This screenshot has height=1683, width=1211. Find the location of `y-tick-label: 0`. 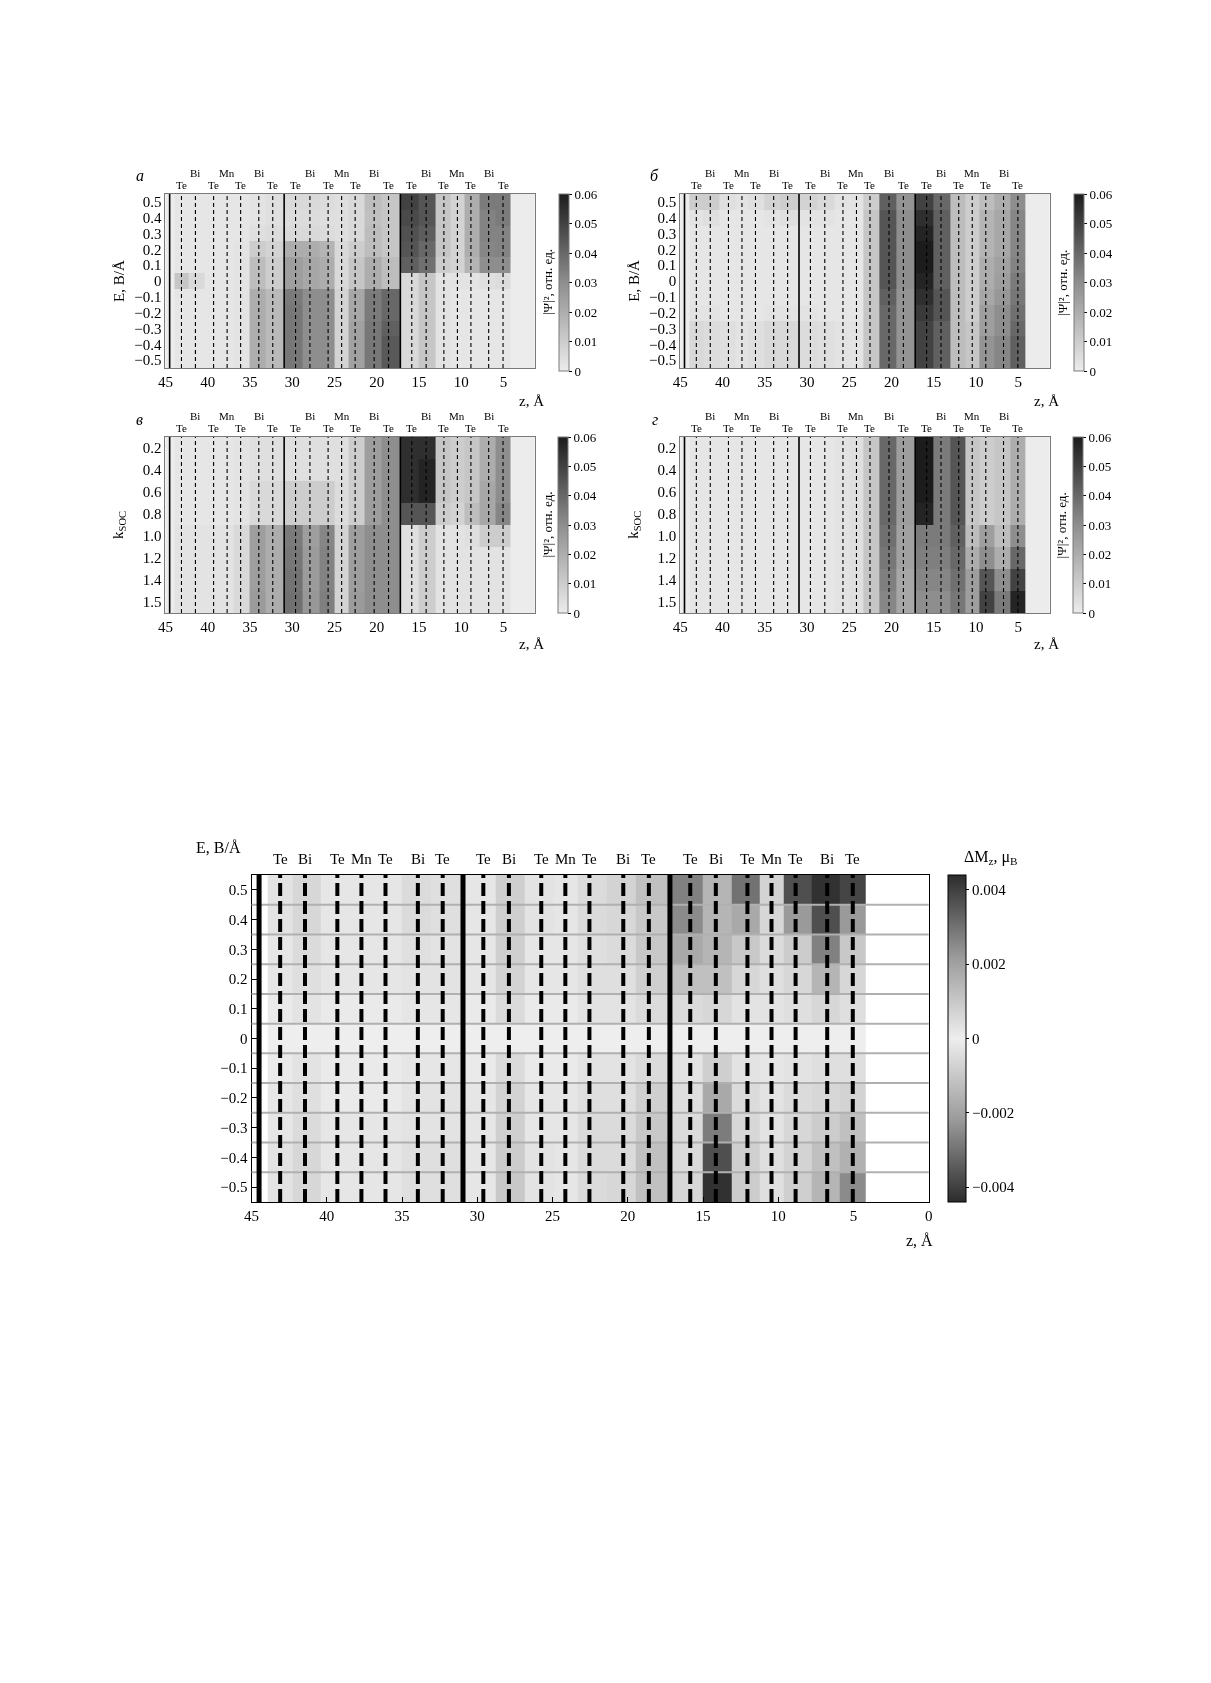

y-tick-label: 0 is located at coordinates (157, 281).